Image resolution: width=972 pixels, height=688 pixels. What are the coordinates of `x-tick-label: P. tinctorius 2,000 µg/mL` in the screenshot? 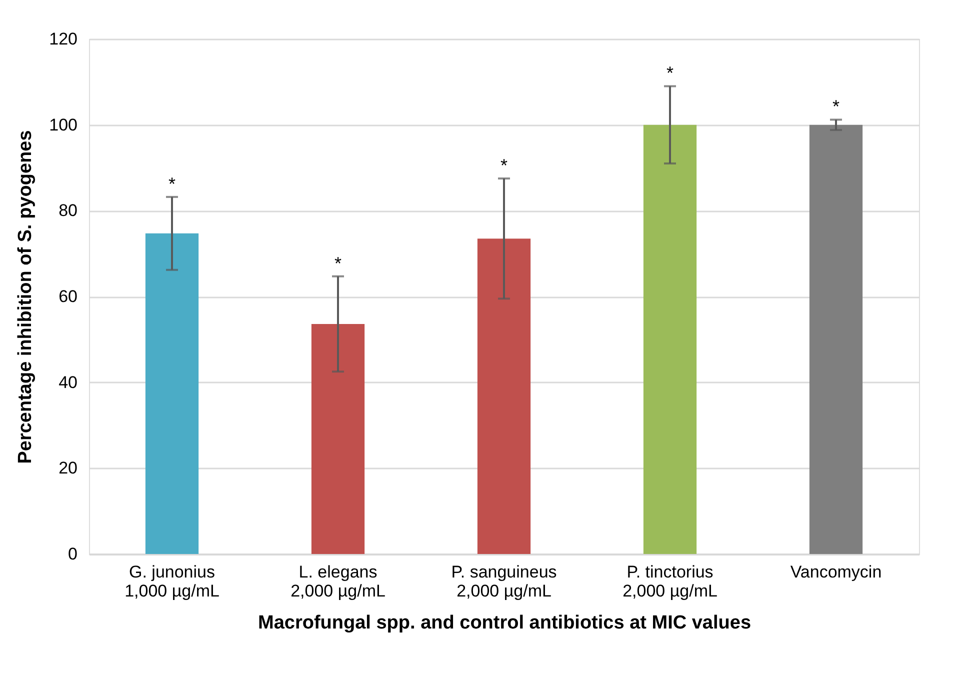 It's located at (670, 581).